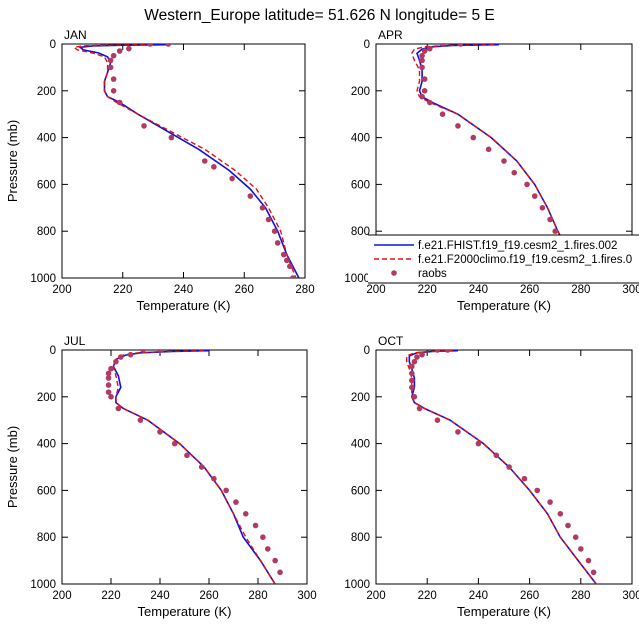 This screenshot has width=639, height=639. Describe the element at coordinates (304, 290) in the screenshot. I see `x-tick-label-jan: 280` at that location.